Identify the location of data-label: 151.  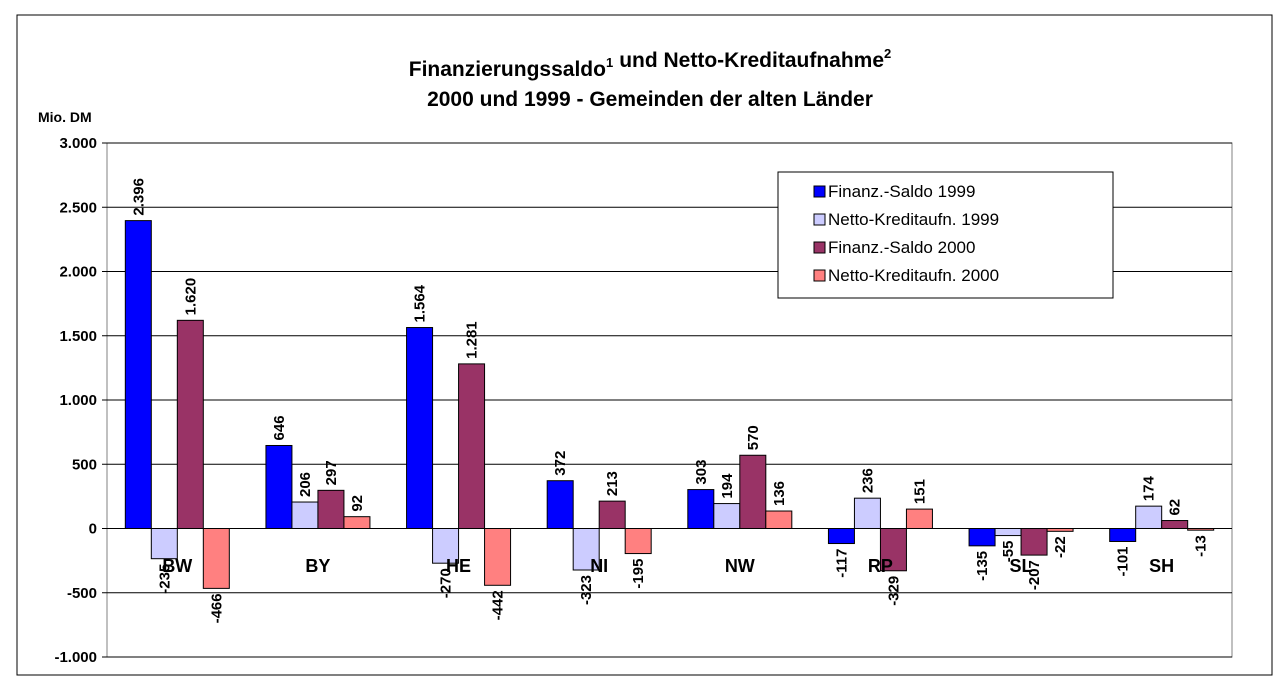
(919, 491).